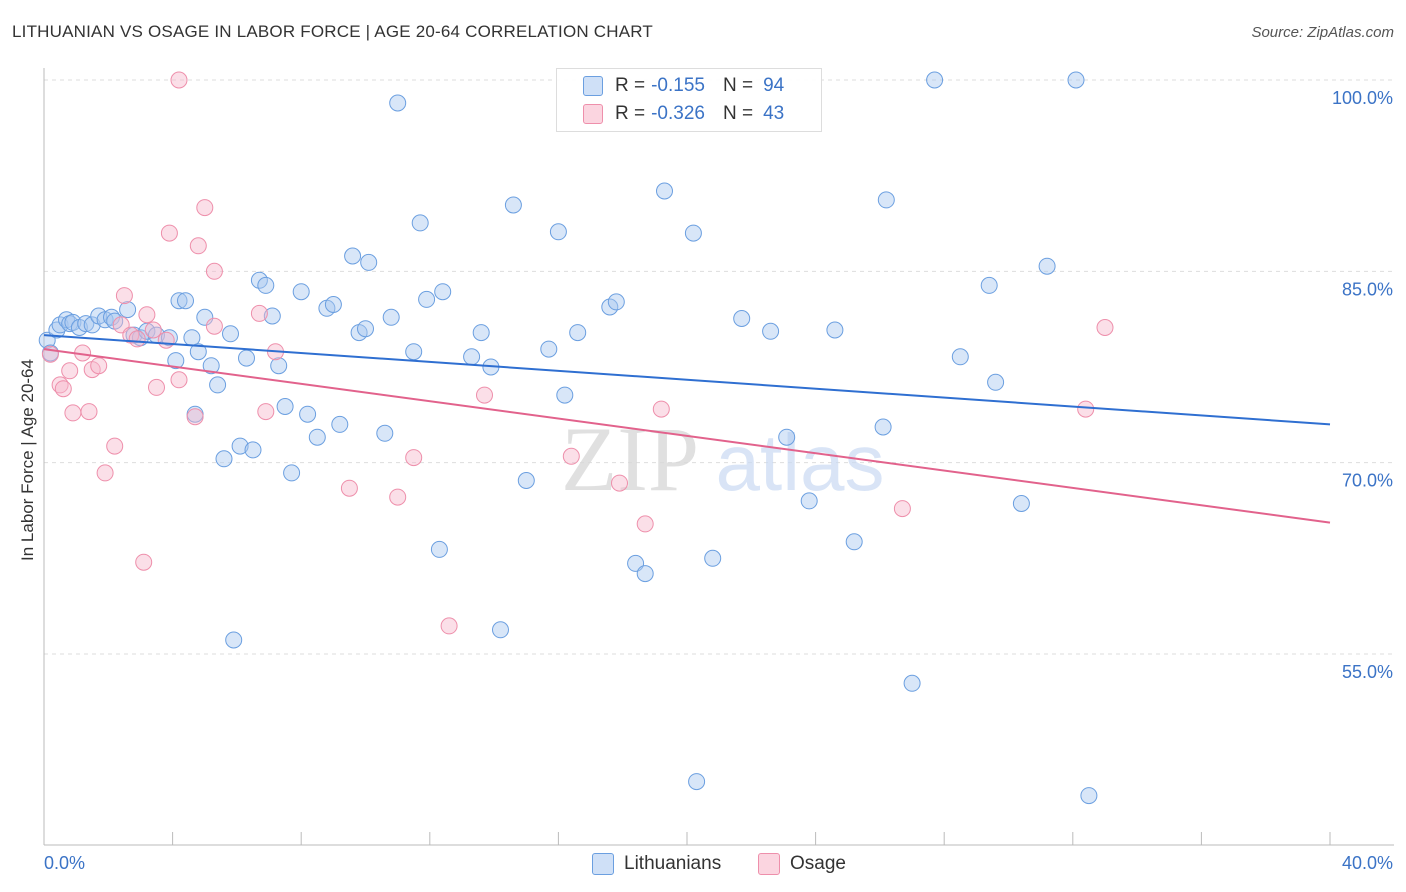  What do you see at coordinates (689, 100) in the screenshot?
I see `stats-legend: R = -0.155 N = 94 R = -0.326 N = 43` at bounding box center [689, 100].